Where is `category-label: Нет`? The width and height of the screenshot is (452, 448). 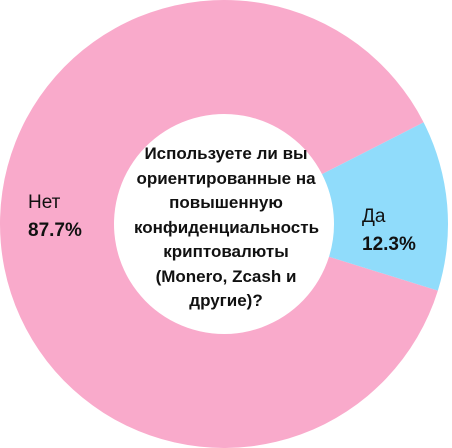 category-label: Нет is located at coordinates (44, 202).